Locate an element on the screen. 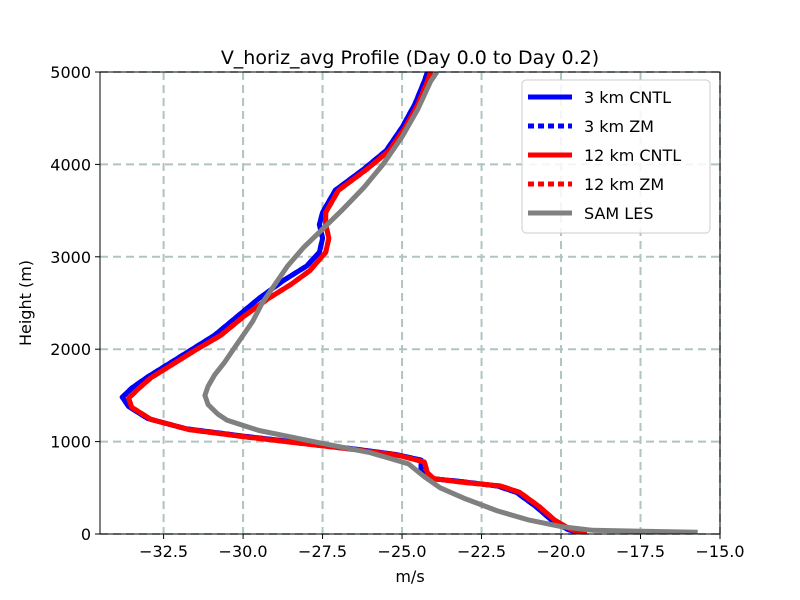 The image size is (800, 600). y-tick-label: 5000 is located at coordinates (70, 72).